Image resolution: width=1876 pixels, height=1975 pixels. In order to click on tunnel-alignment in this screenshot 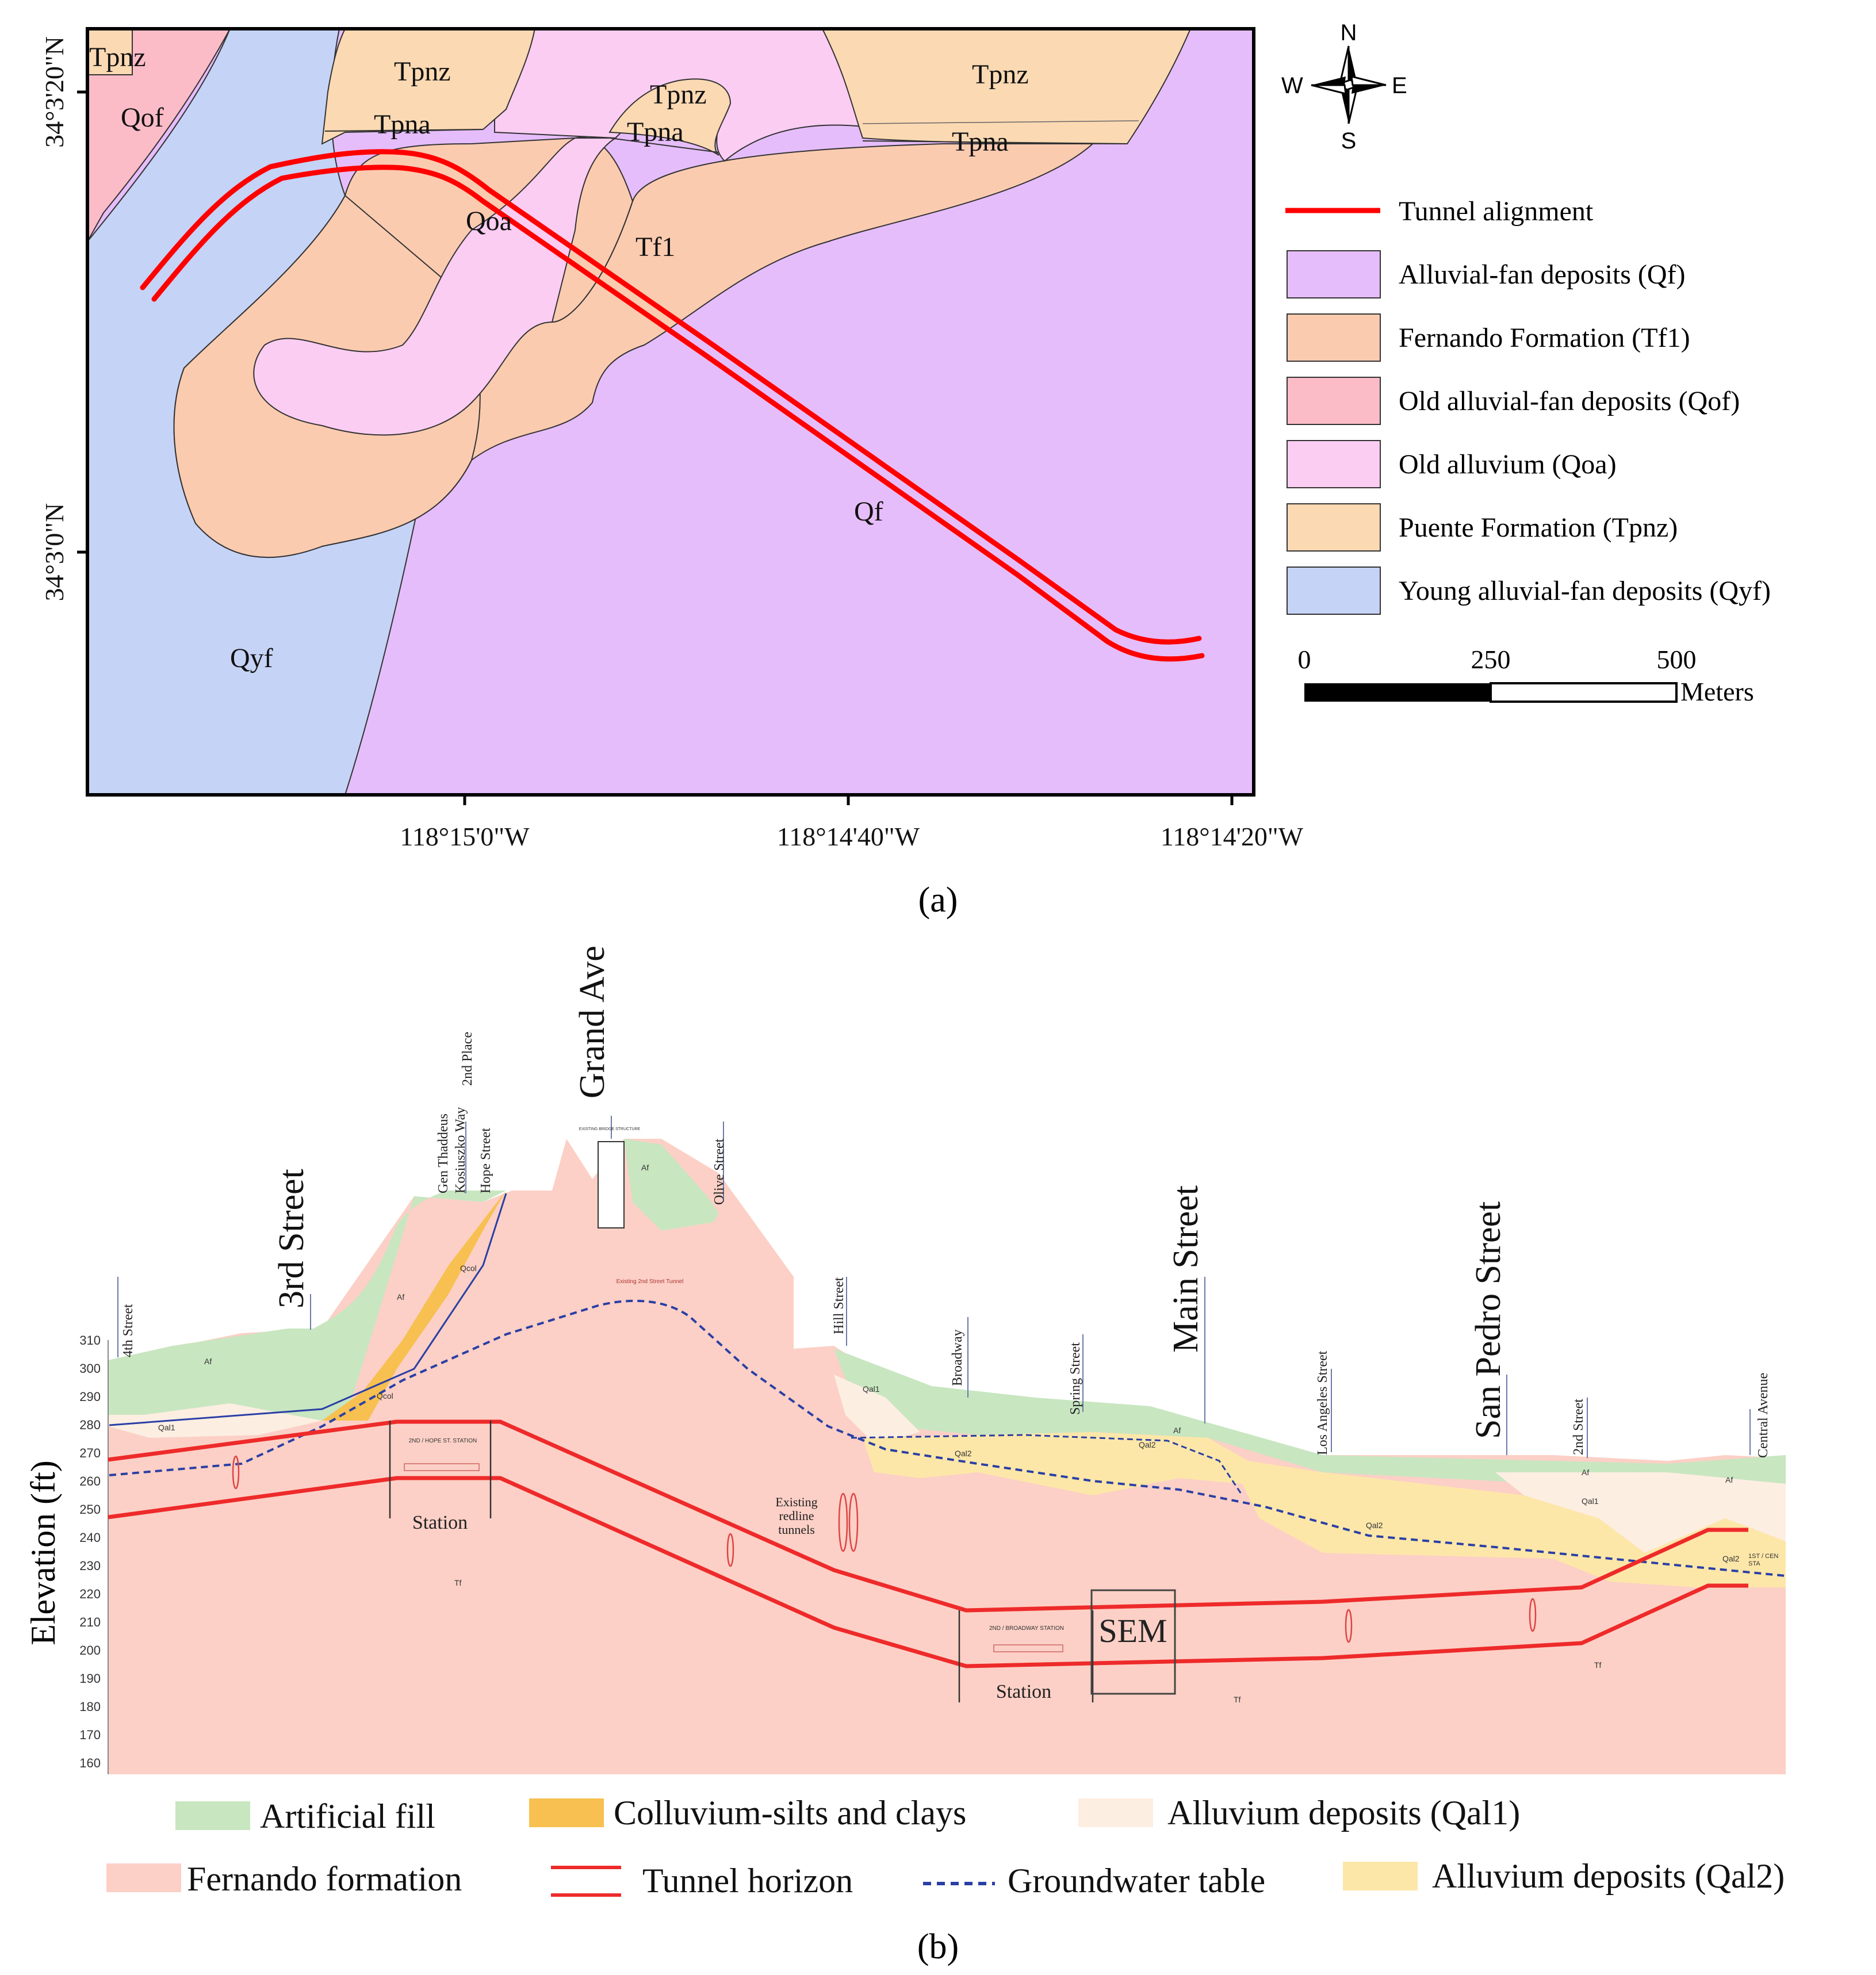, I will do `click(672, 405)`.